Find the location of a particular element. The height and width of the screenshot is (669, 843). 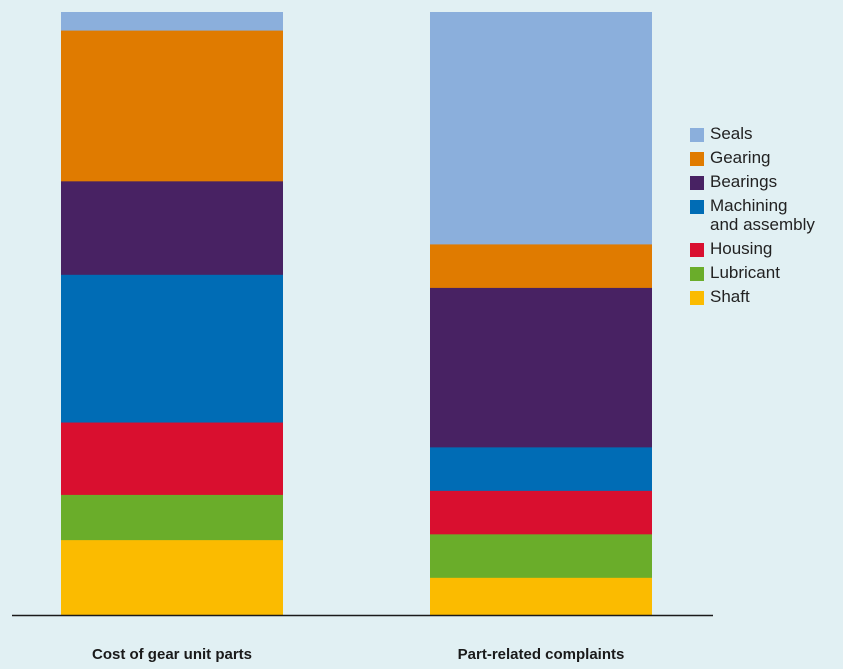

bar-segment-part-related-complaints-seals is located at coordinates (541, 128).